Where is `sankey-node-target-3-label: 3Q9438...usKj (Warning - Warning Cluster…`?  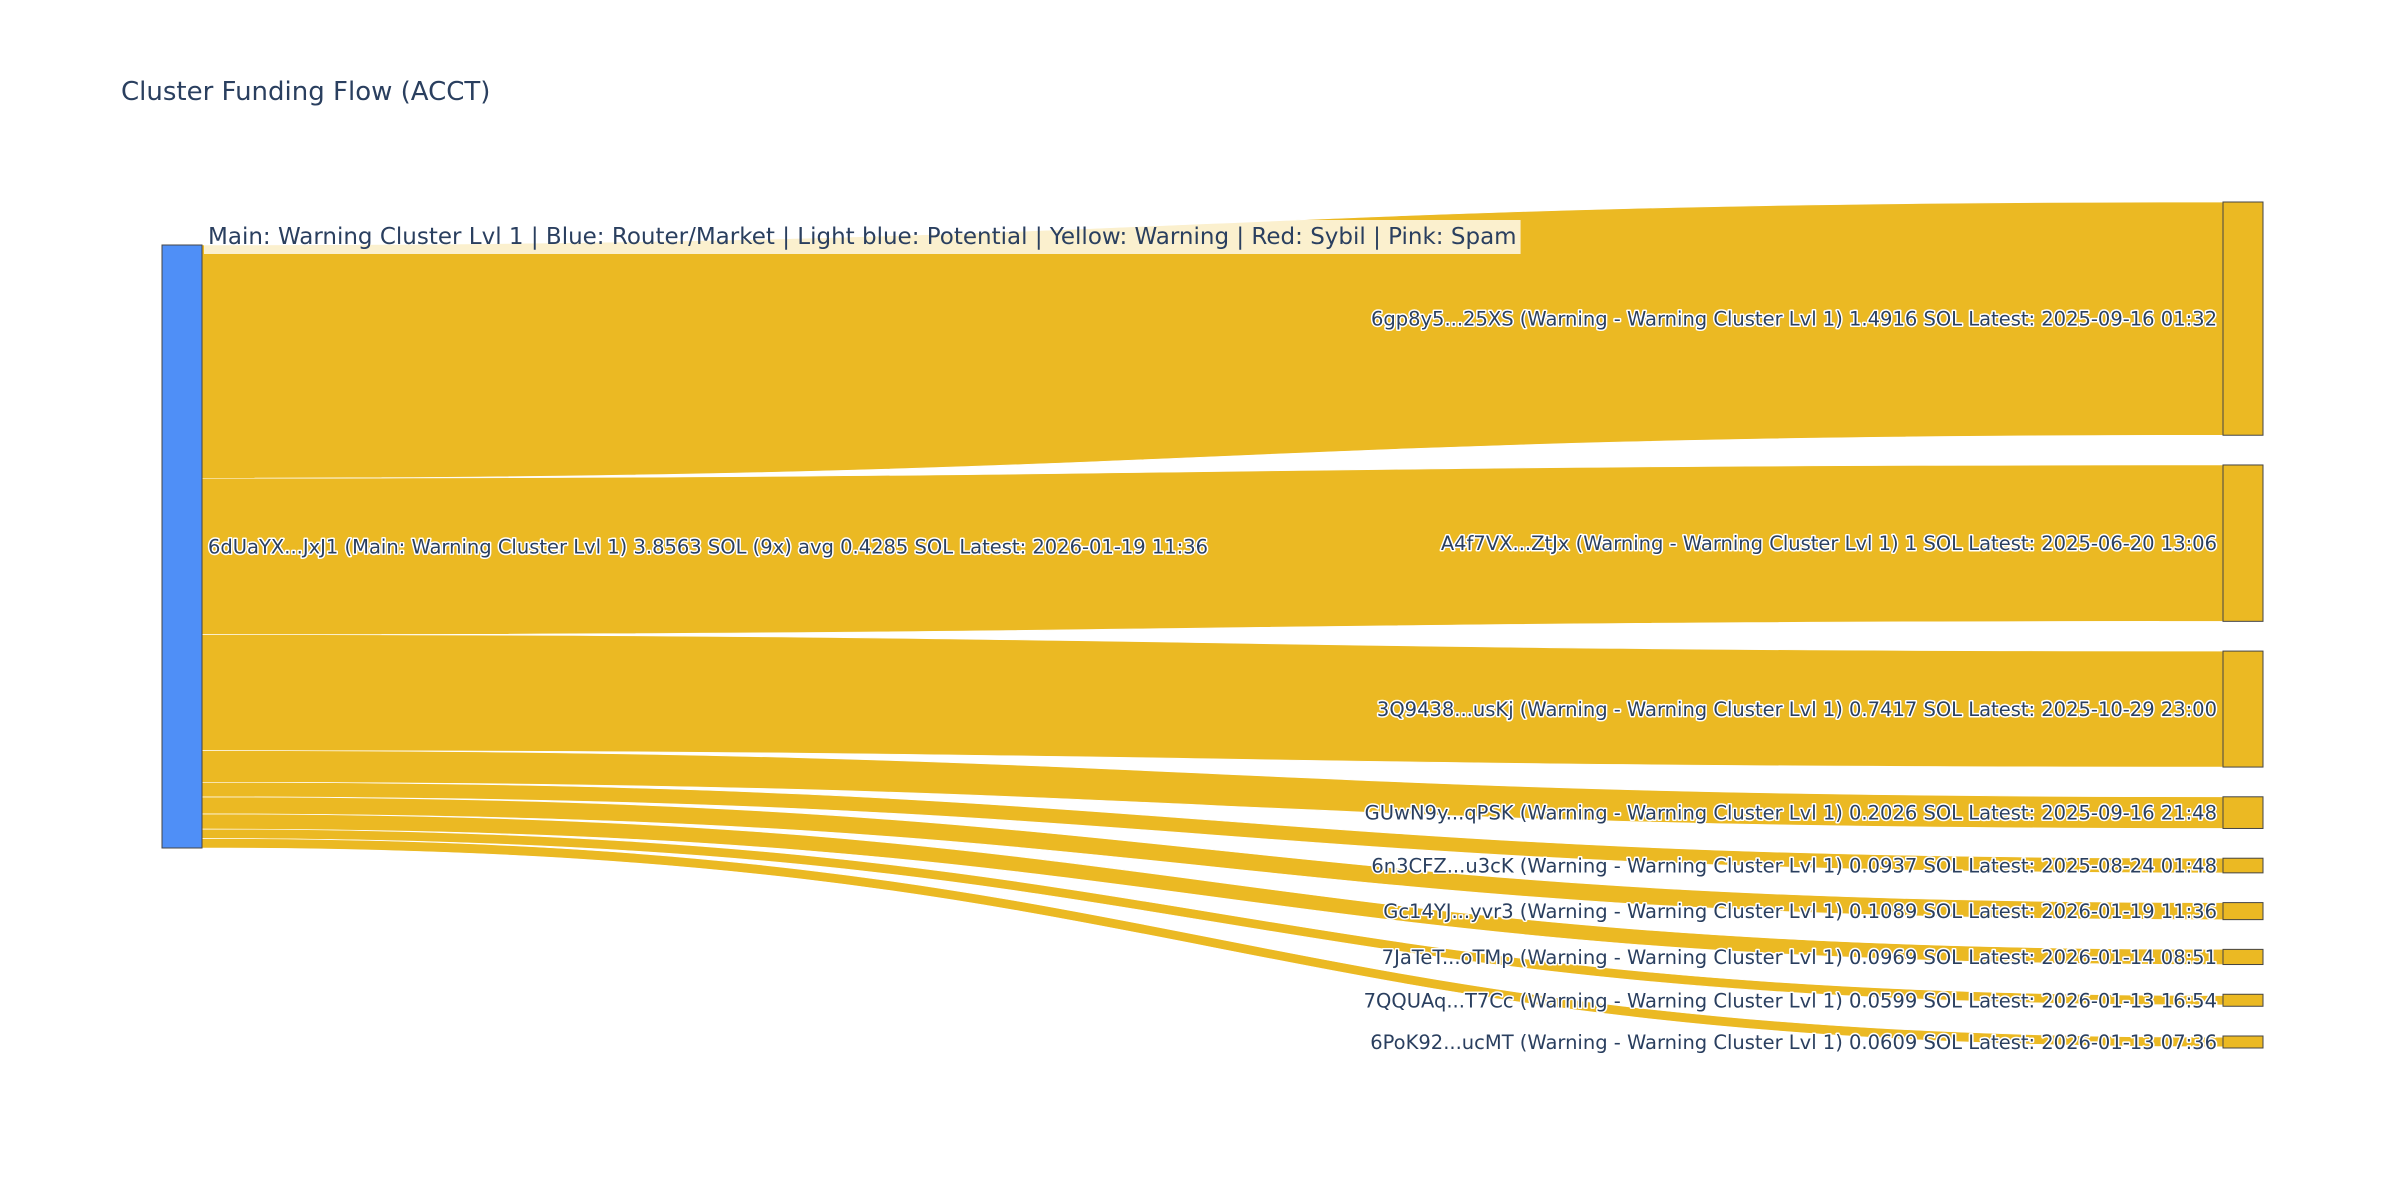 sankey-node-target-3-label: 3Q9438...usKj (Warning - Warning Cluster… is located at coordinates (1797, 709).